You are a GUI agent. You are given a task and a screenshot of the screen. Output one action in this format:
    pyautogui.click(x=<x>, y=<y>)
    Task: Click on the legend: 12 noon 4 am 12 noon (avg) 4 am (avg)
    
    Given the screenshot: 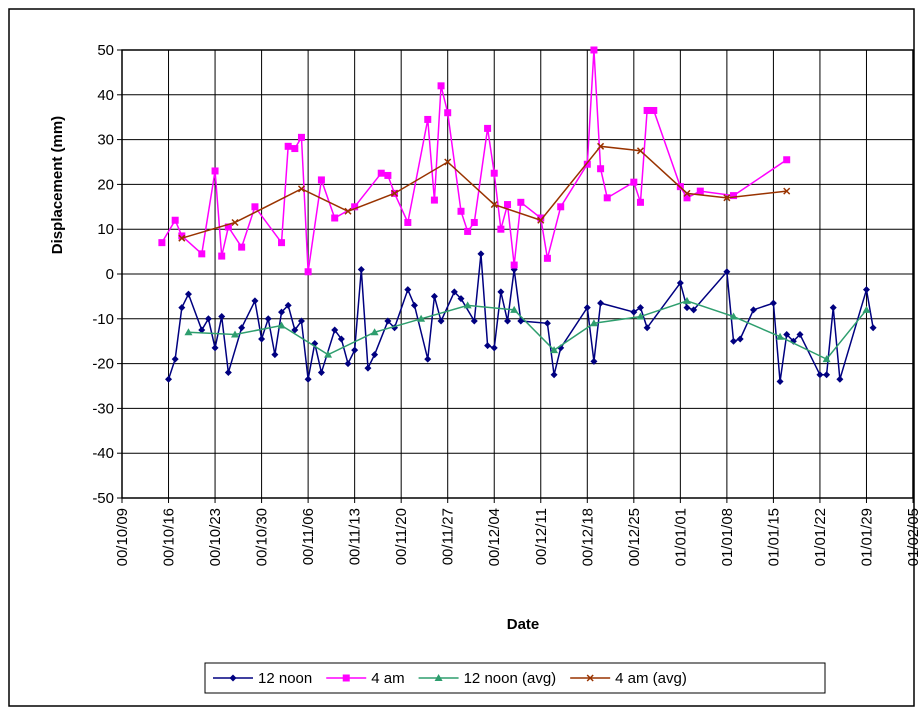 What is the action you would take?
    pyautogui.click(x=515, y=678)
    